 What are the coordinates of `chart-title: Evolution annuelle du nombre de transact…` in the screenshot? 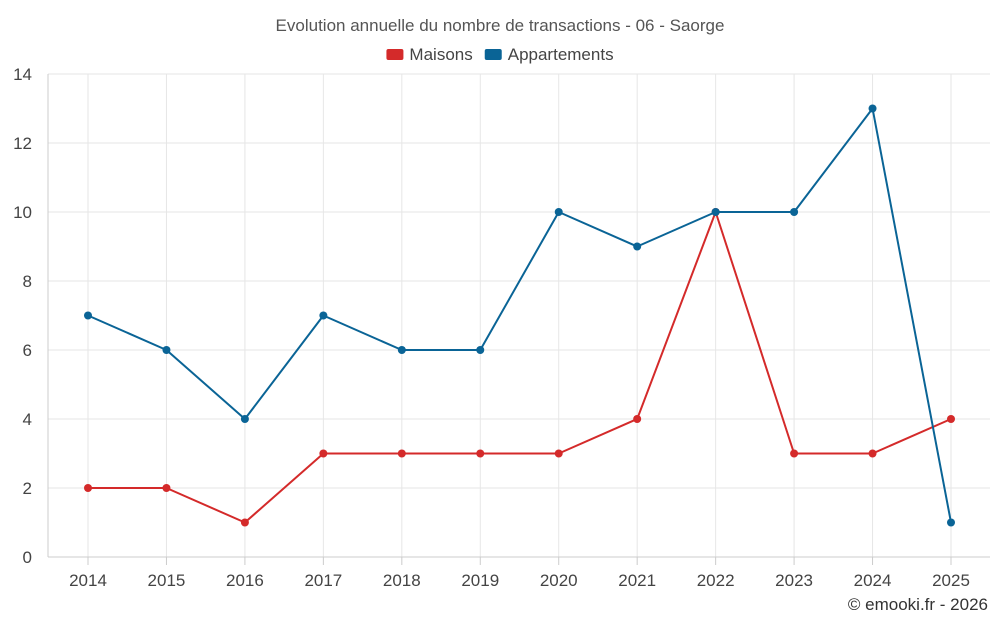 It's located at (500, 25).